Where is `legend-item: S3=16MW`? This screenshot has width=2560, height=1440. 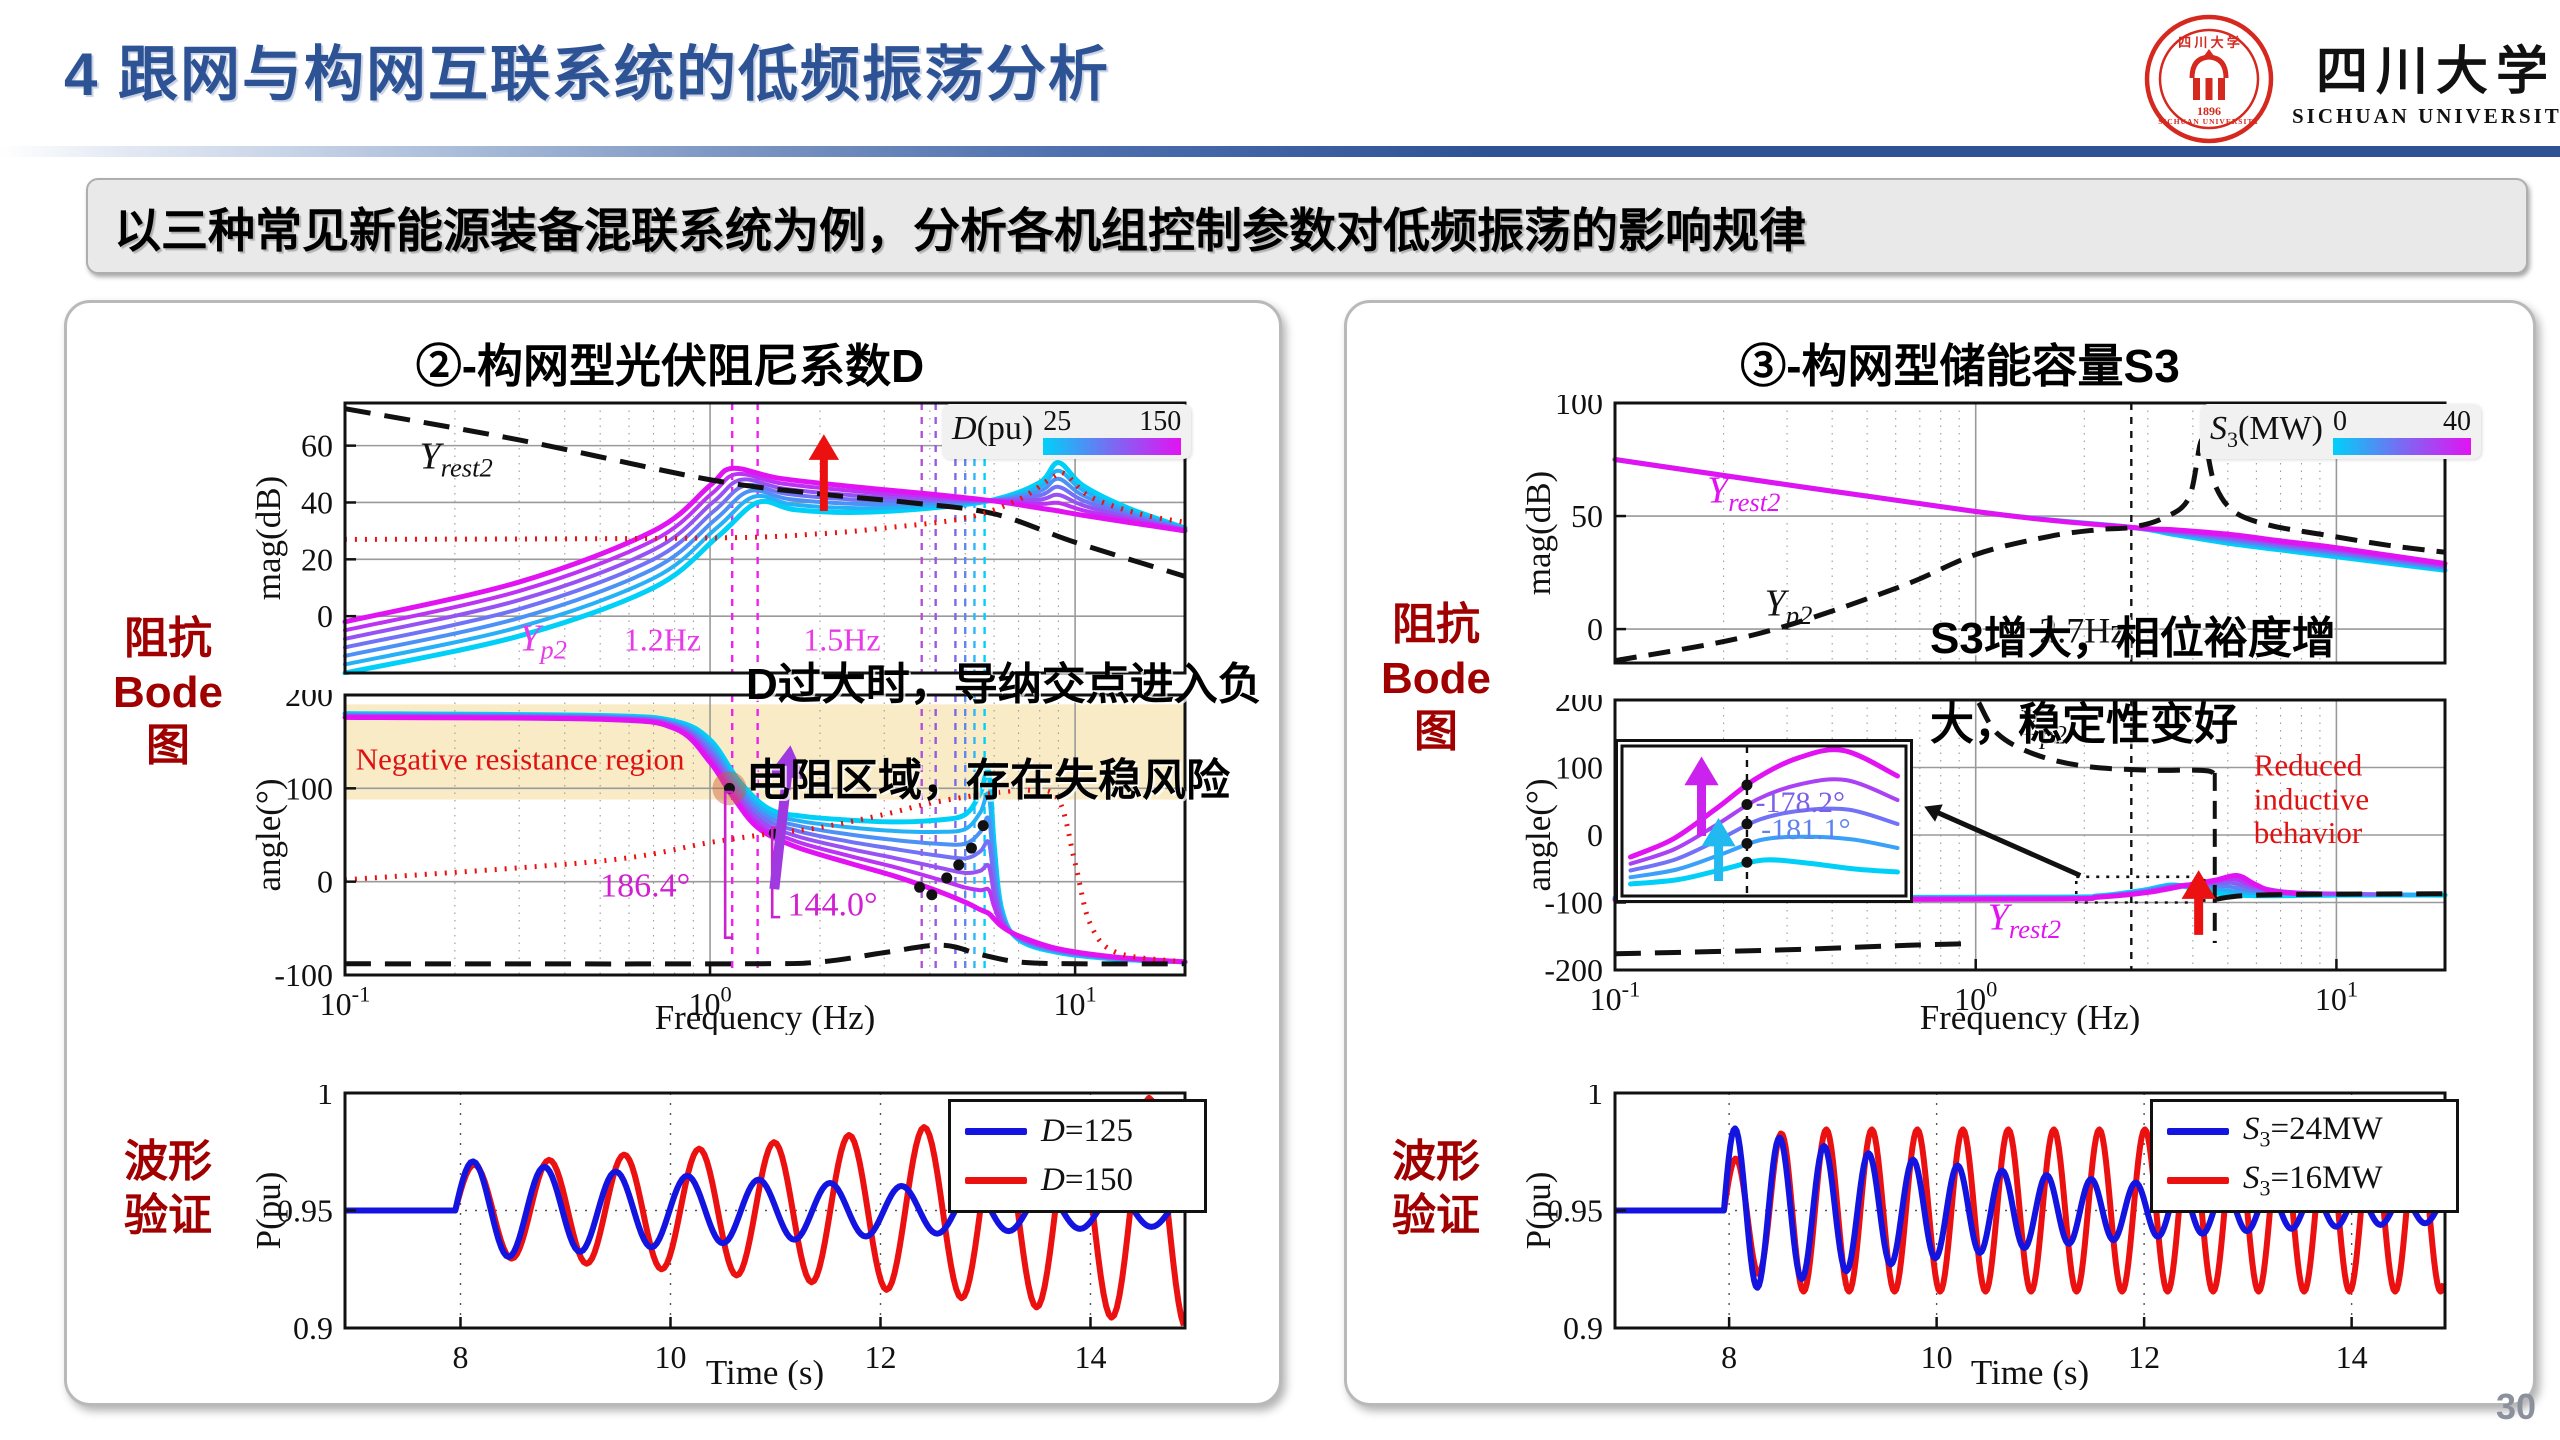 legend-item: S3=16MW is located at coordinates (2304, 1181).